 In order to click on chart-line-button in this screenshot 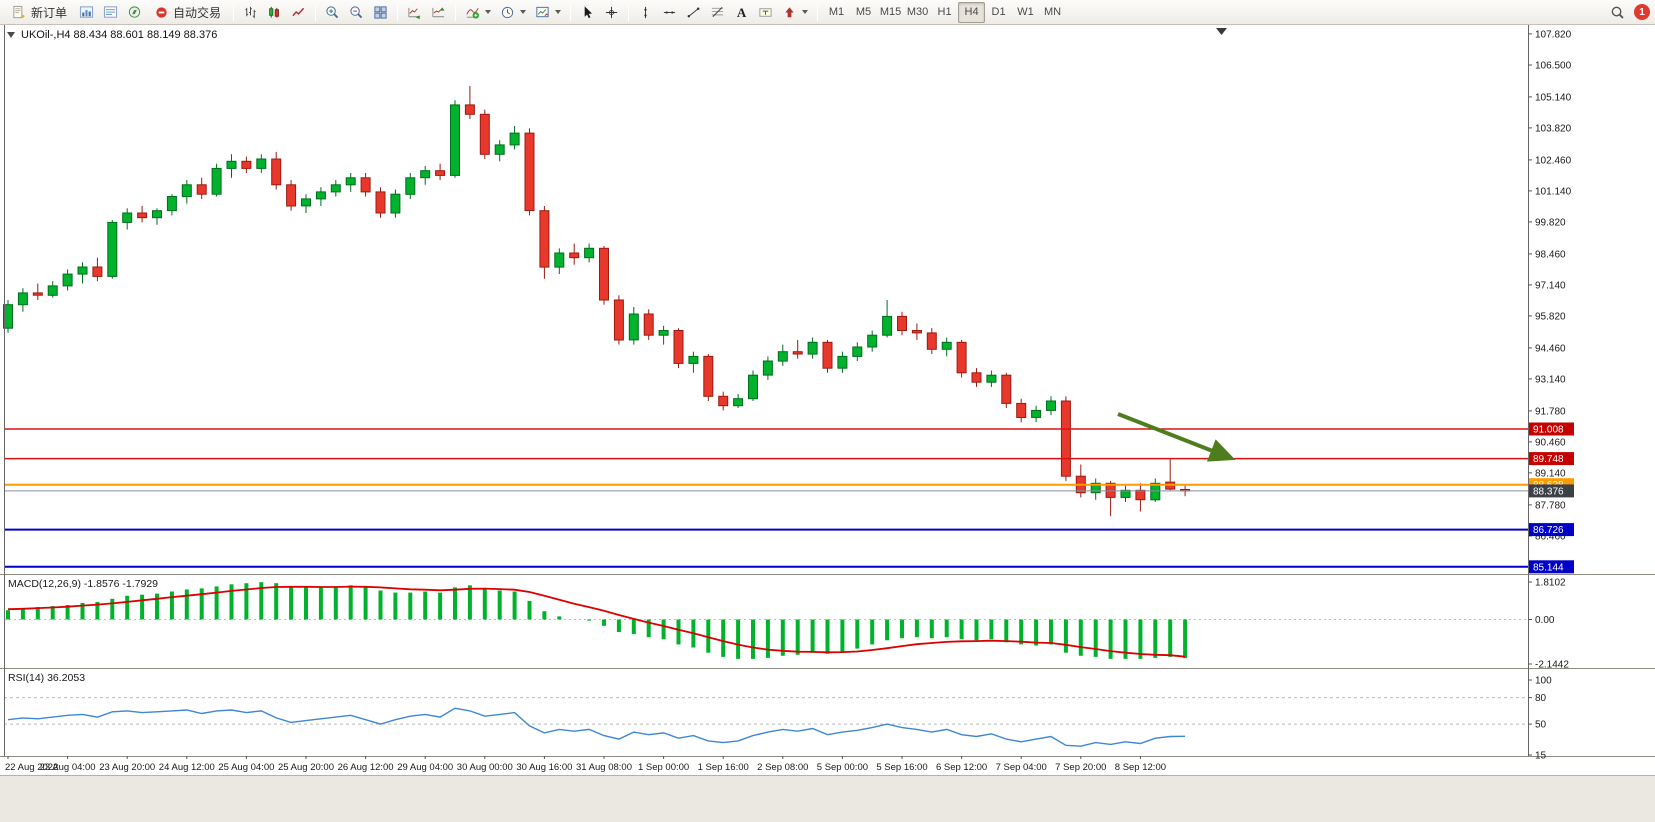, I will do `click(298, 12)`.